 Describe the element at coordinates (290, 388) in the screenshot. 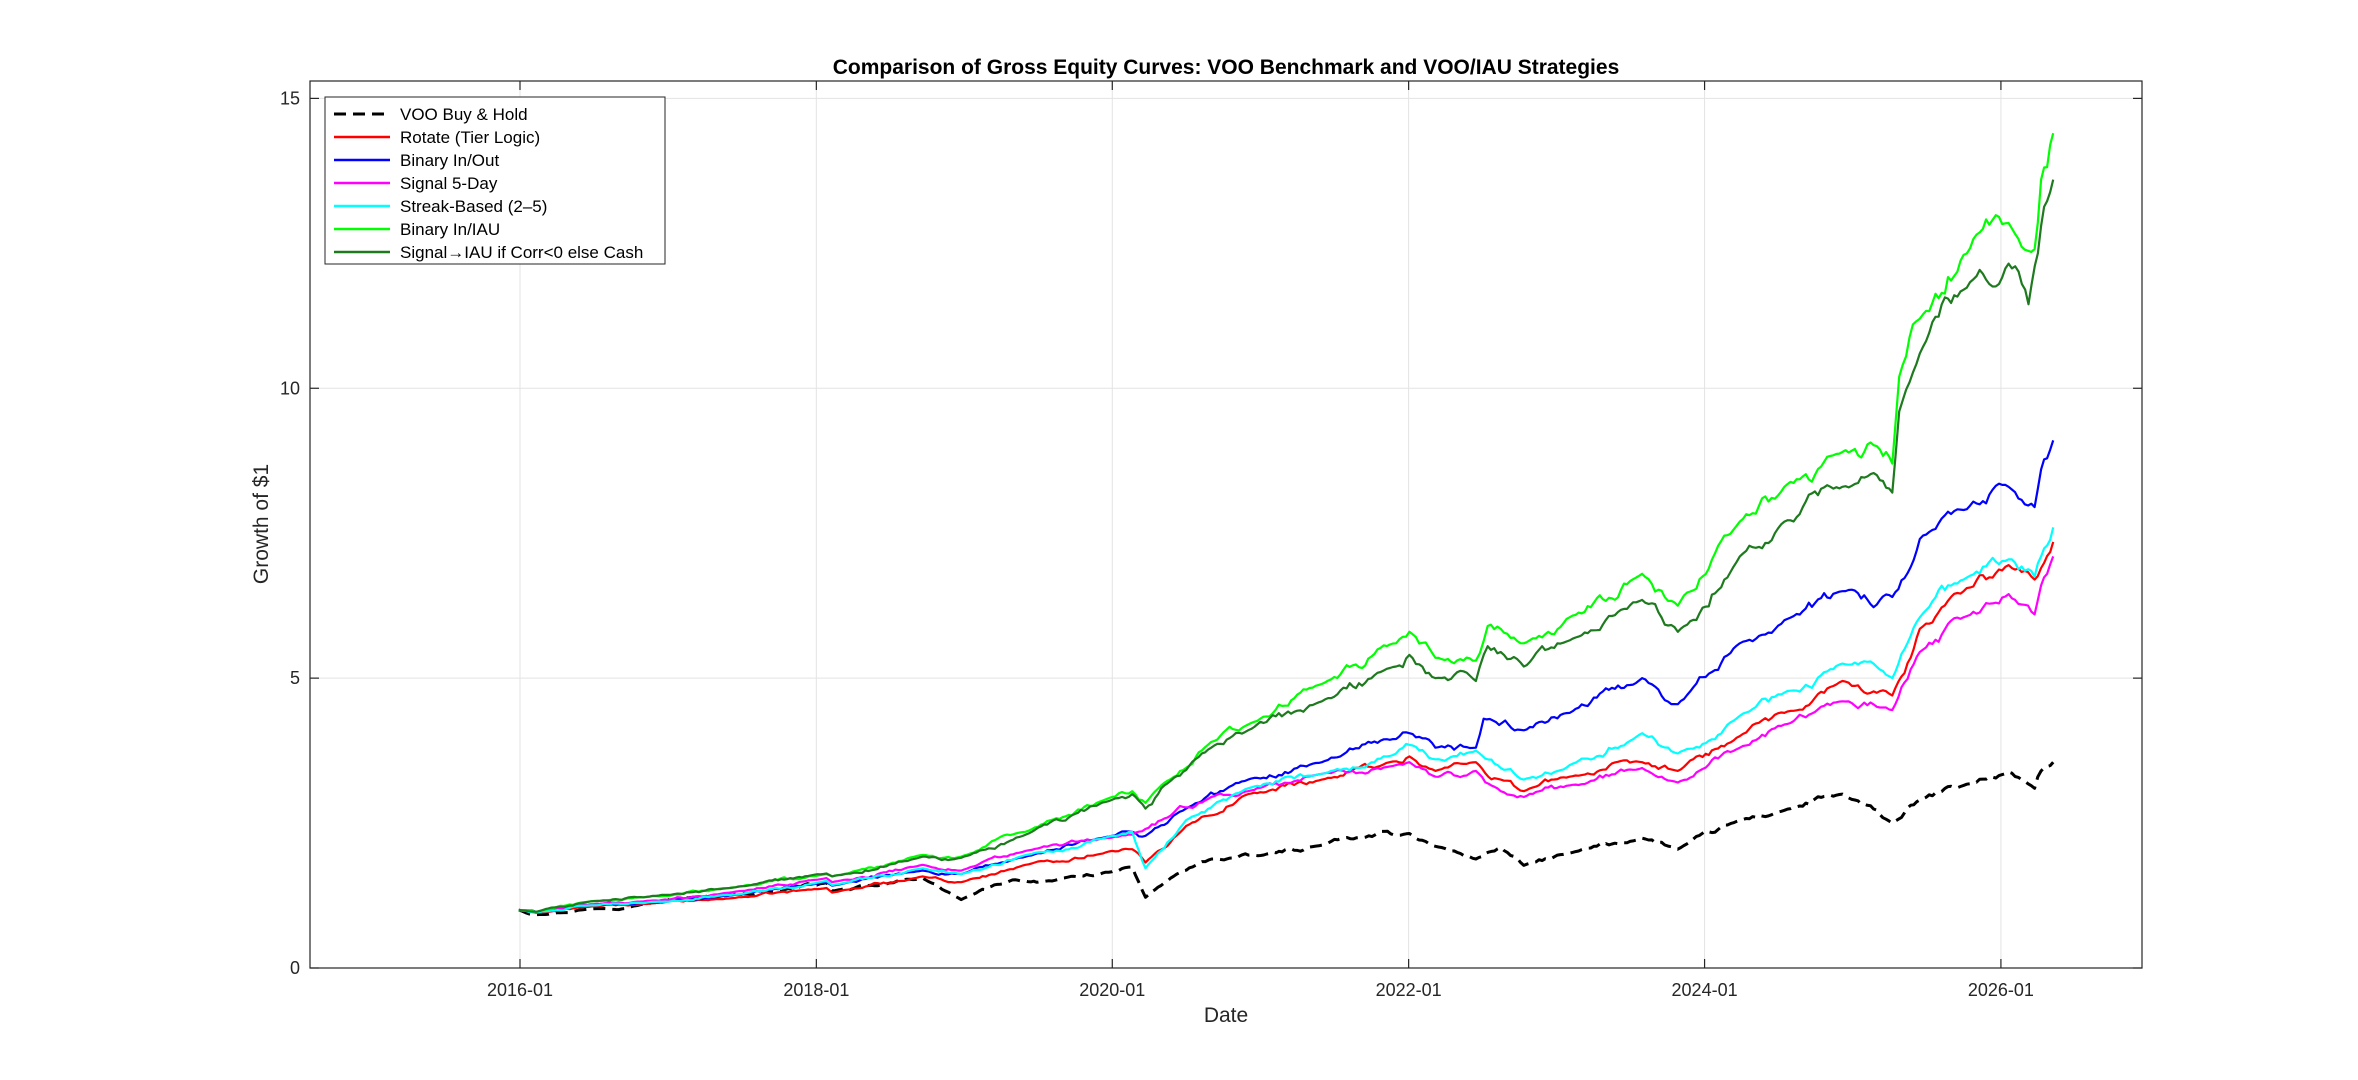

I see `y-tick-label: 10` at that location.